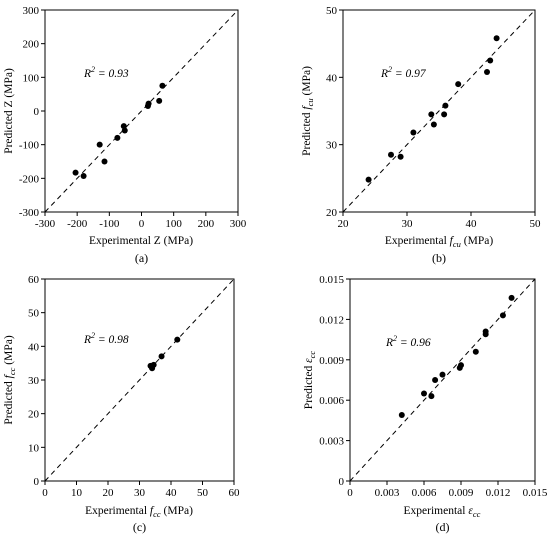  What do you see at coordinates (45, 224) in the screenshot?
I see `x-tick-label: -300` at bounding box center [45, 224].